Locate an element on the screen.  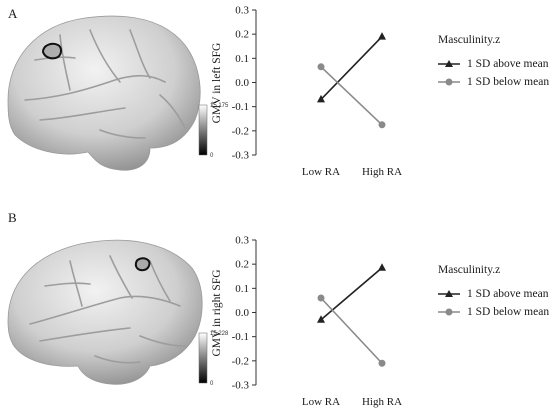
panel-letter: B is located at coordinates (12, 217).